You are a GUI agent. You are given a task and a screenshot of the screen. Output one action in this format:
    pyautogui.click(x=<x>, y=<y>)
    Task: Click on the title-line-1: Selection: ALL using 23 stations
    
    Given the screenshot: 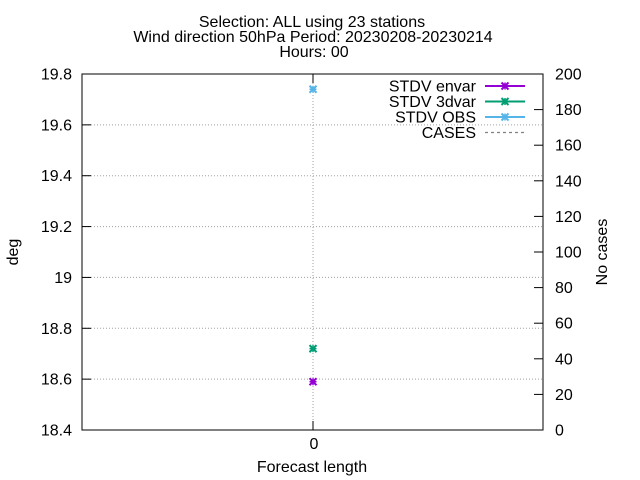 What is the action you would take?
    pyautogui.click(x=312, y=22)
    